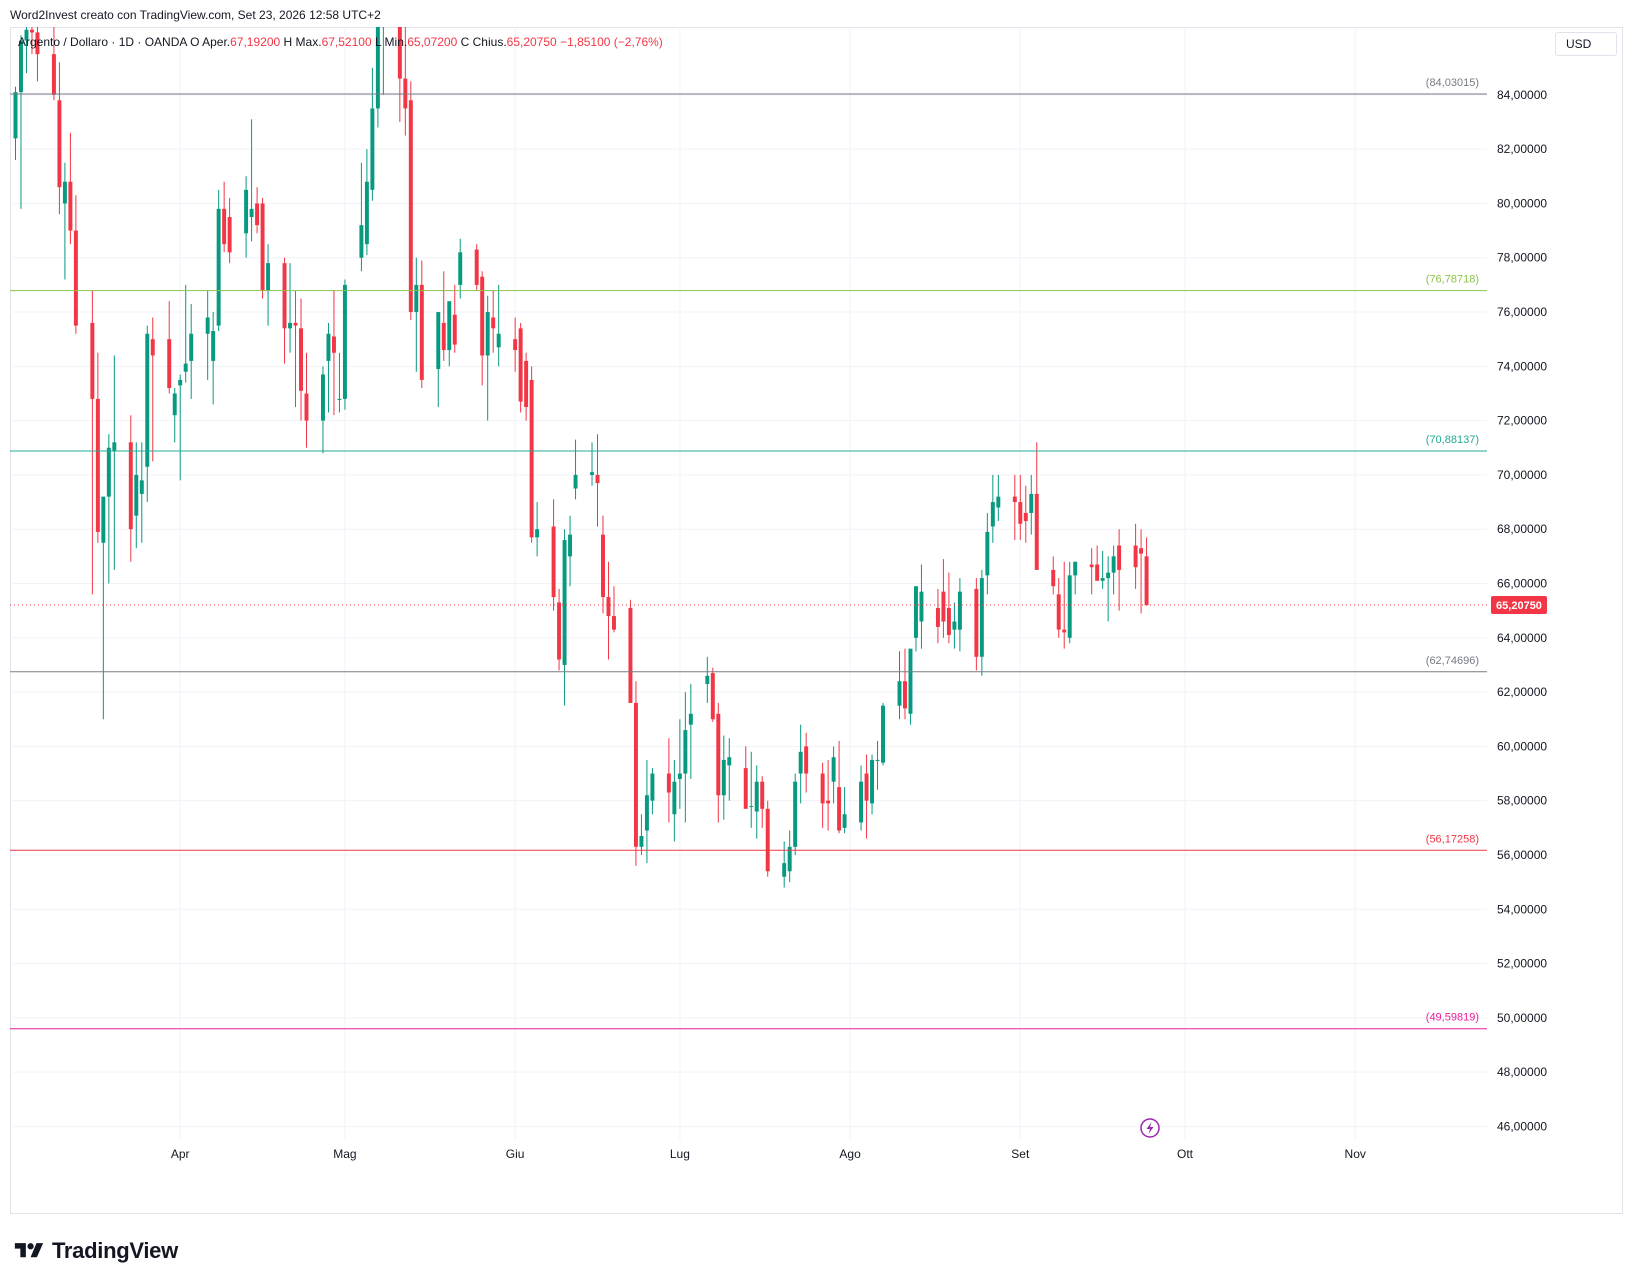 This screenshot has width=1633, height=1276. Describe the element at coordinates (1522, 584) in the screenshot. I see `y-tick-label: 66,00000` at that location.